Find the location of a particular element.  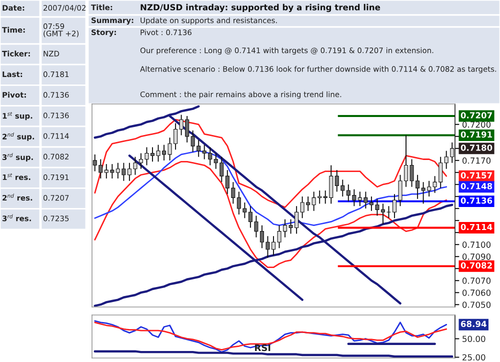

y-tick-label: 0.7070 is located at coordinates (476, 281).